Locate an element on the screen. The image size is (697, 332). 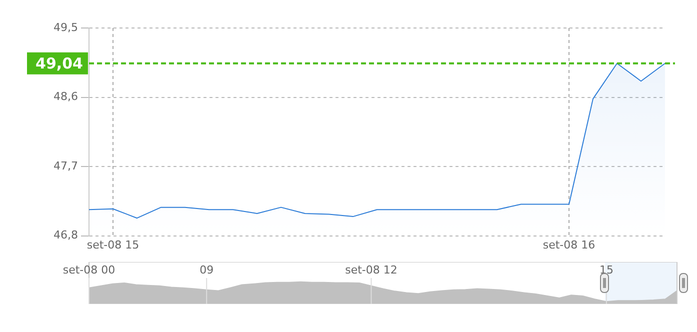
ref-line-label: 49,04 is located at coordinates (59, 63).